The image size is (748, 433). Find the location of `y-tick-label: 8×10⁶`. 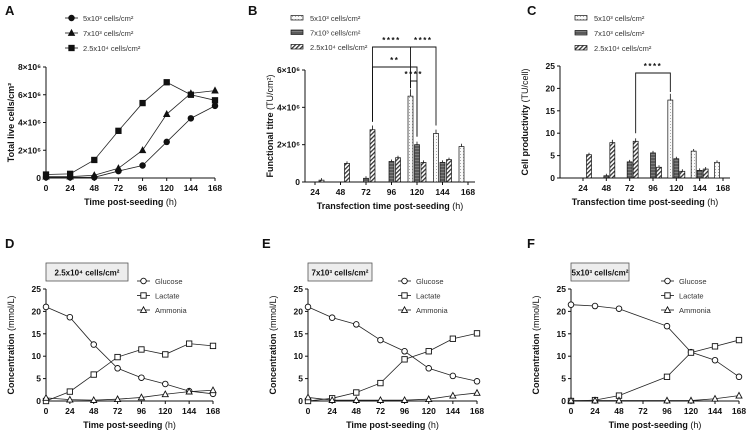

y-tick-label: 8×10⁶ is located at coordinates (29, 67).